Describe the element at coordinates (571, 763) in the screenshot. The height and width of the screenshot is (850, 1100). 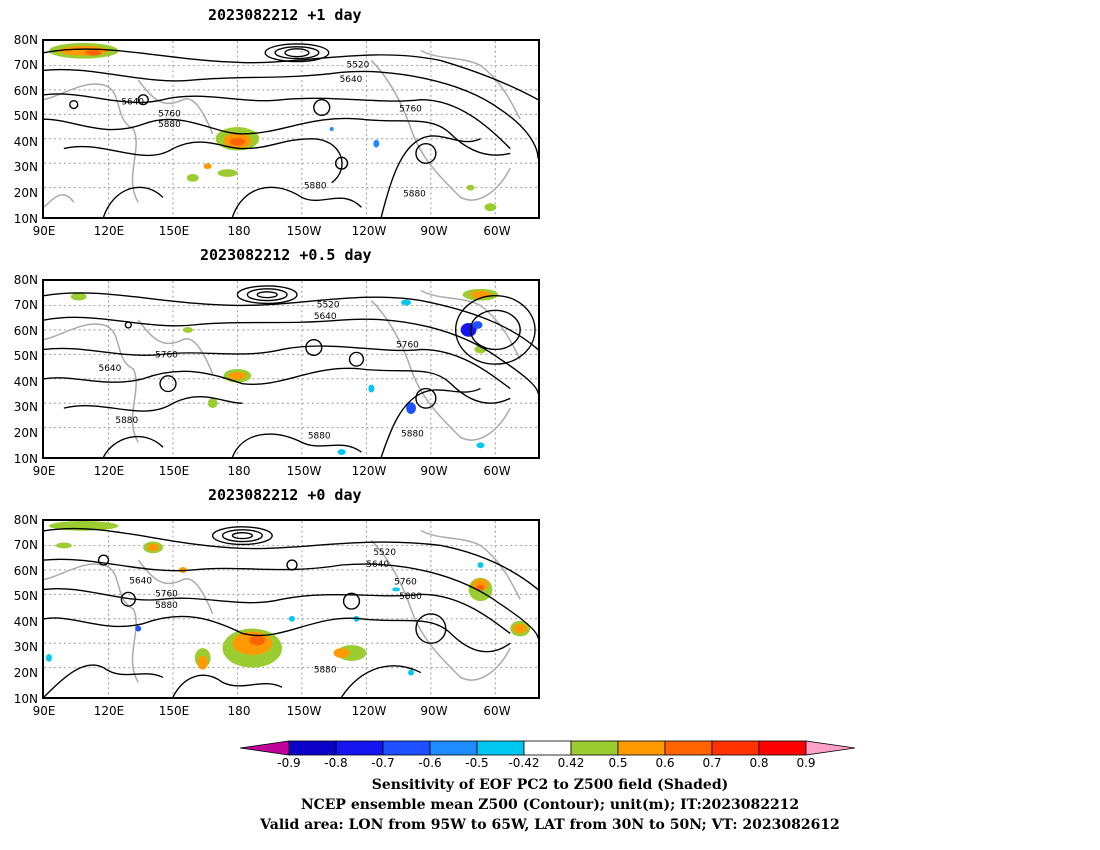
I see `colorbar-tick: 0.42` at that location.